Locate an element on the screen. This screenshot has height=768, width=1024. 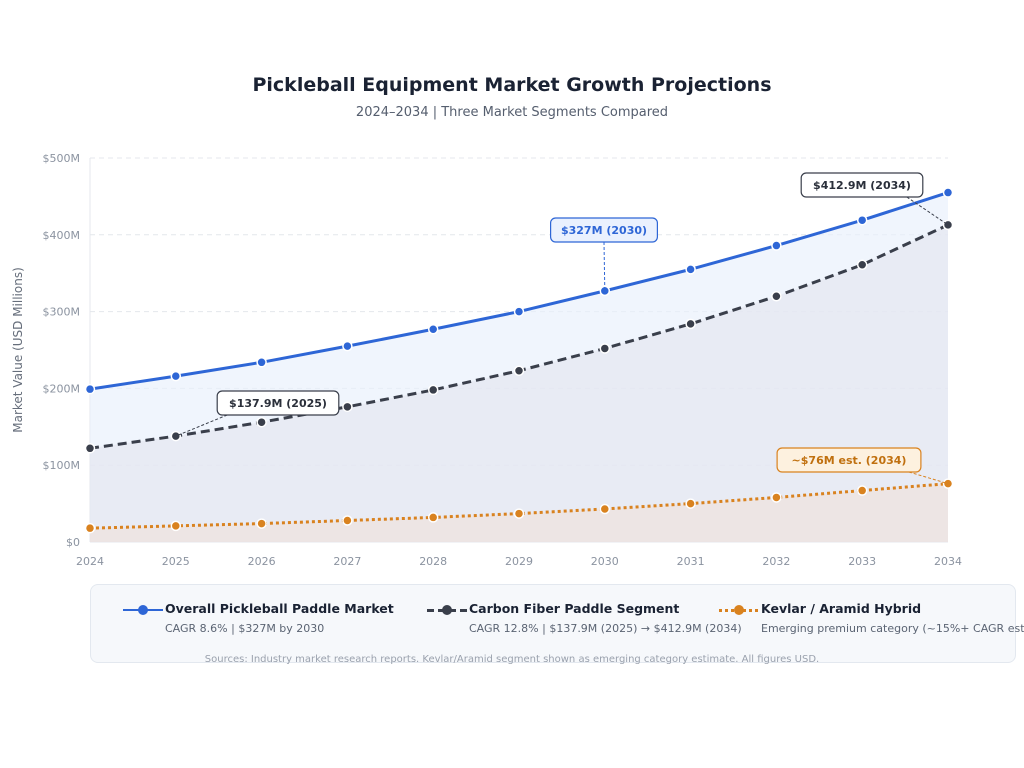
legend-marker-carbon is located at coordinates (447, 610).